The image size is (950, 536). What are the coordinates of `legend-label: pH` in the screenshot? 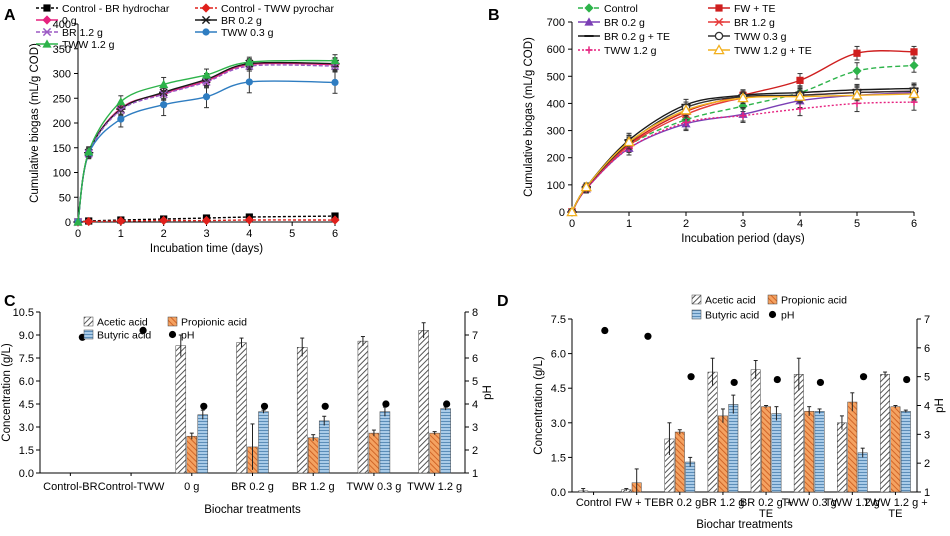 It's located at (787, 316).